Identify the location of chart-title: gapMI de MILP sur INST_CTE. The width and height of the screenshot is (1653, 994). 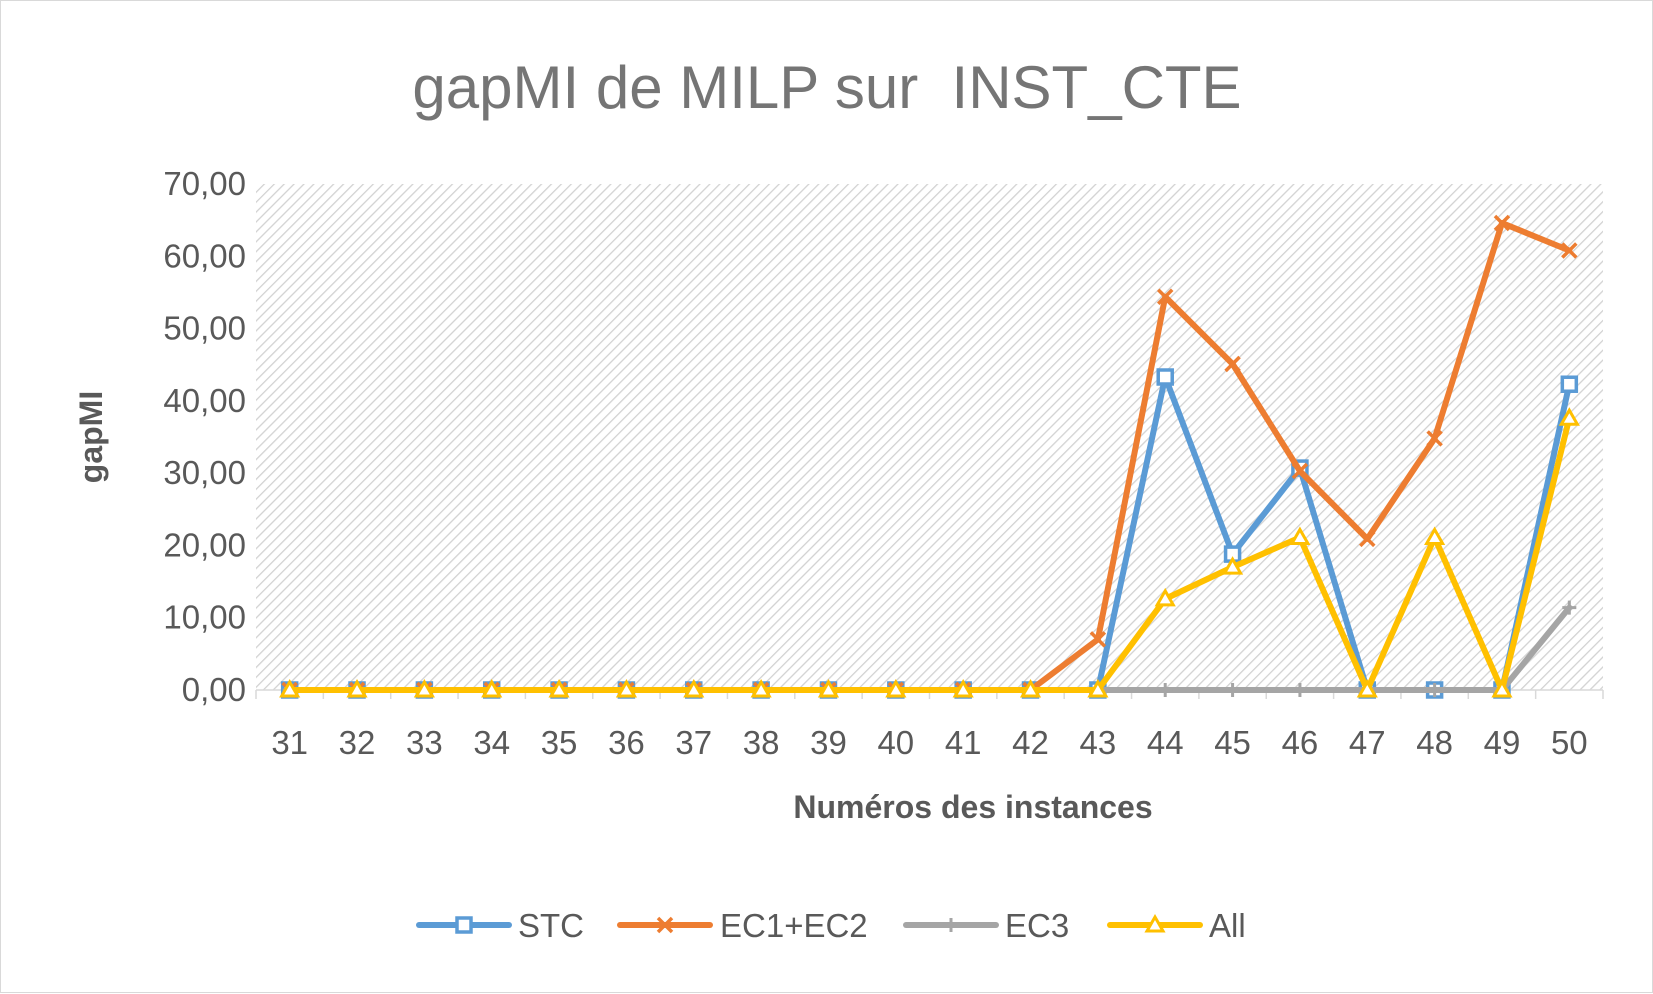
(826, 87).